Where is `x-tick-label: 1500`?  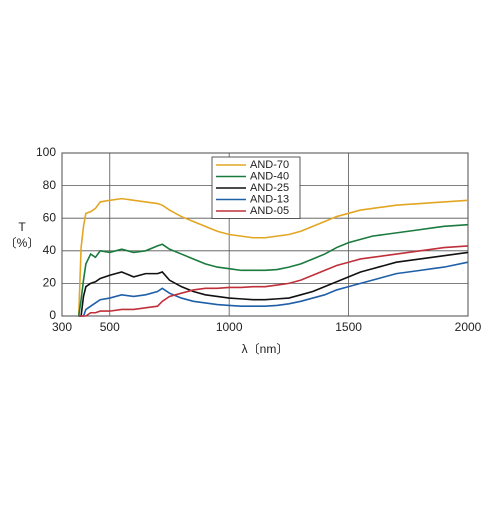 x-tick-label: 1500 is located at coordinates (348, 327).